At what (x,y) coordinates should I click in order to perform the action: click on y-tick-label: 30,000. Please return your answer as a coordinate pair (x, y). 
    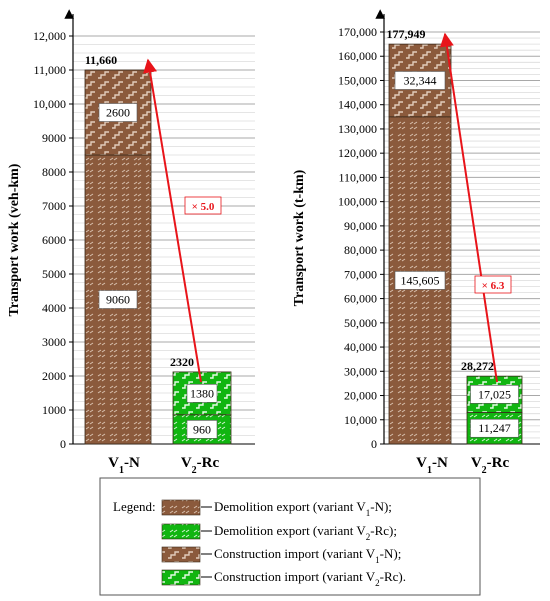
    Looking at the image, I should click on (360, 371).